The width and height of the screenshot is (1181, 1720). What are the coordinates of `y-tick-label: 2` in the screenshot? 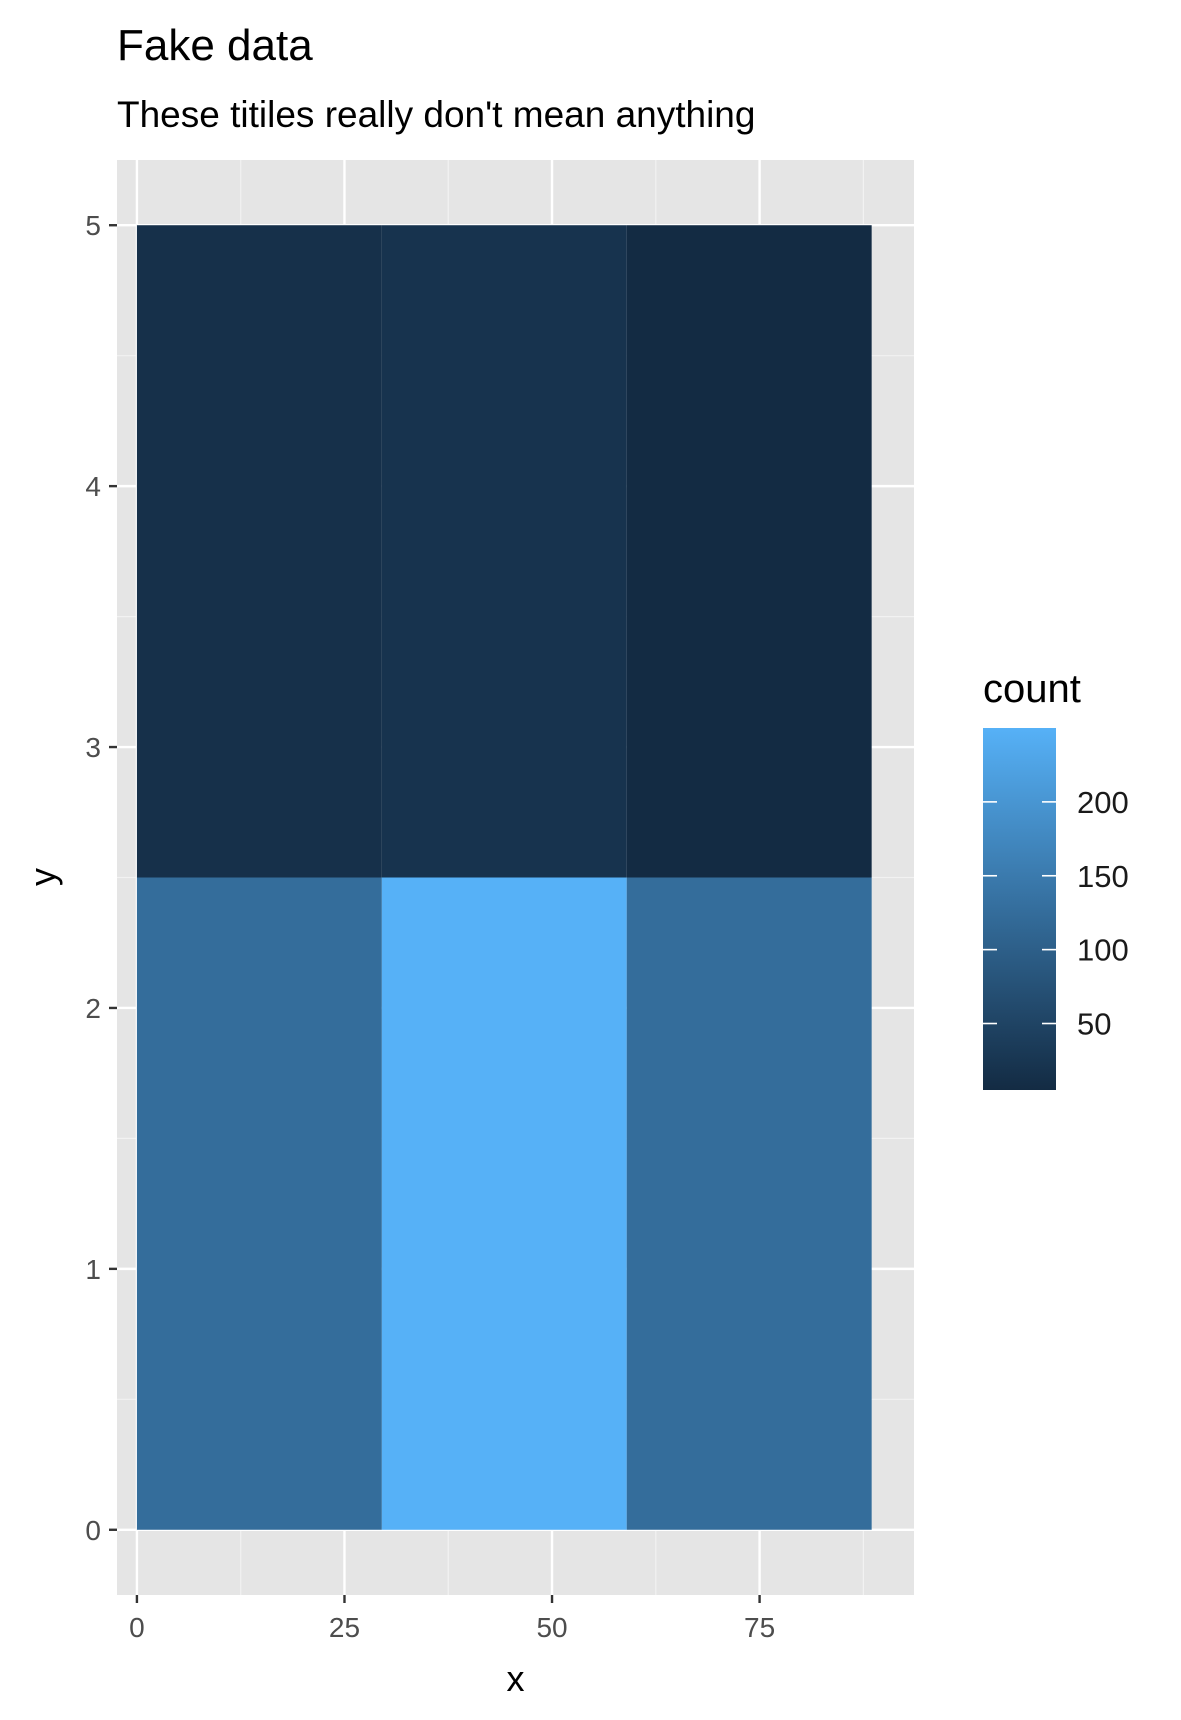 It's located at (93, 1008).